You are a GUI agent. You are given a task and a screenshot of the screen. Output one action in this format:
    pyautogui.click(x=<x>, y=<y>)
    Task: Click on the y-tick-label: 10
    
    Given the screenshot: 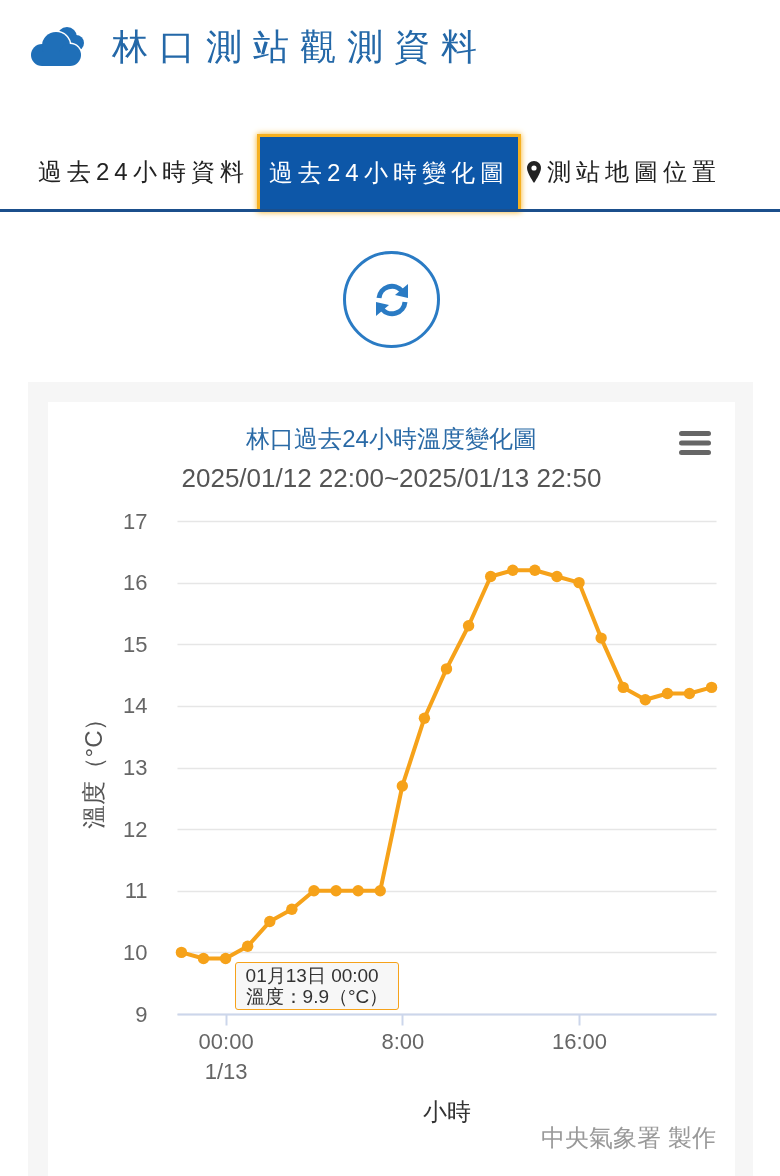 What is the action you would take?
    pyautogui.click(x=135, y=952)
    